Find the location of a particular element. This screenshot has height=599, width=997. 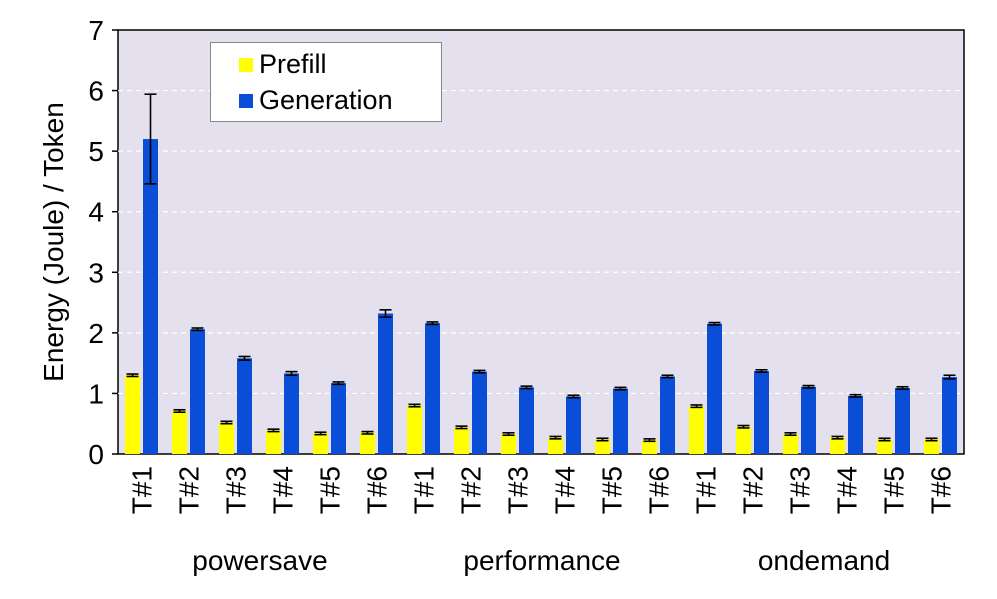

group-label-performance: performance is located at coordinates (542, 560).